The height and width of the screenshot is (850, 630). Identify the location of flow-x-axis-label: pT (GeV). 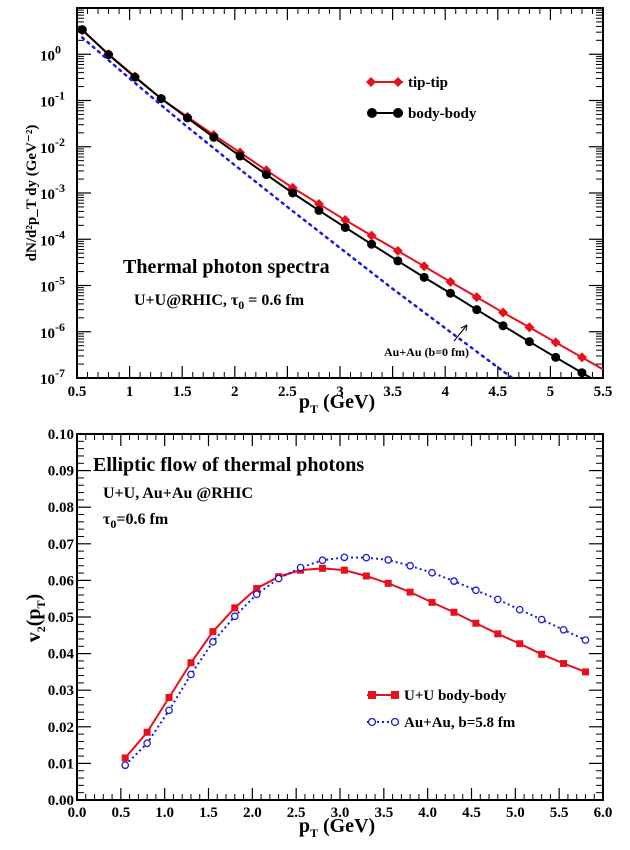
(337, 827).